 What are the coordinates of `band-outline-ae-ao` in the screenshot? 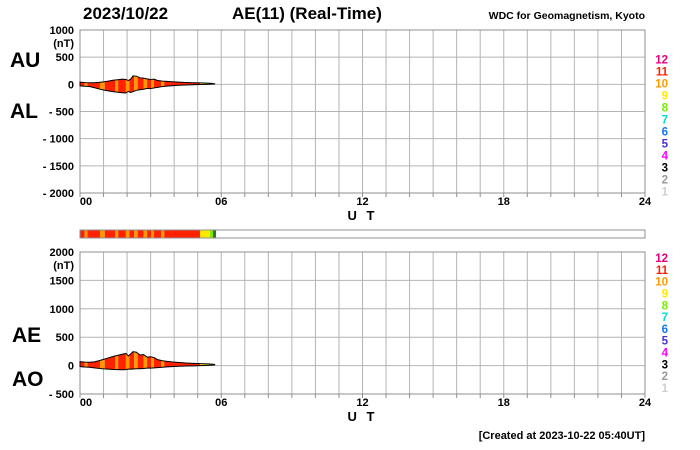 It's located at (147, 361).